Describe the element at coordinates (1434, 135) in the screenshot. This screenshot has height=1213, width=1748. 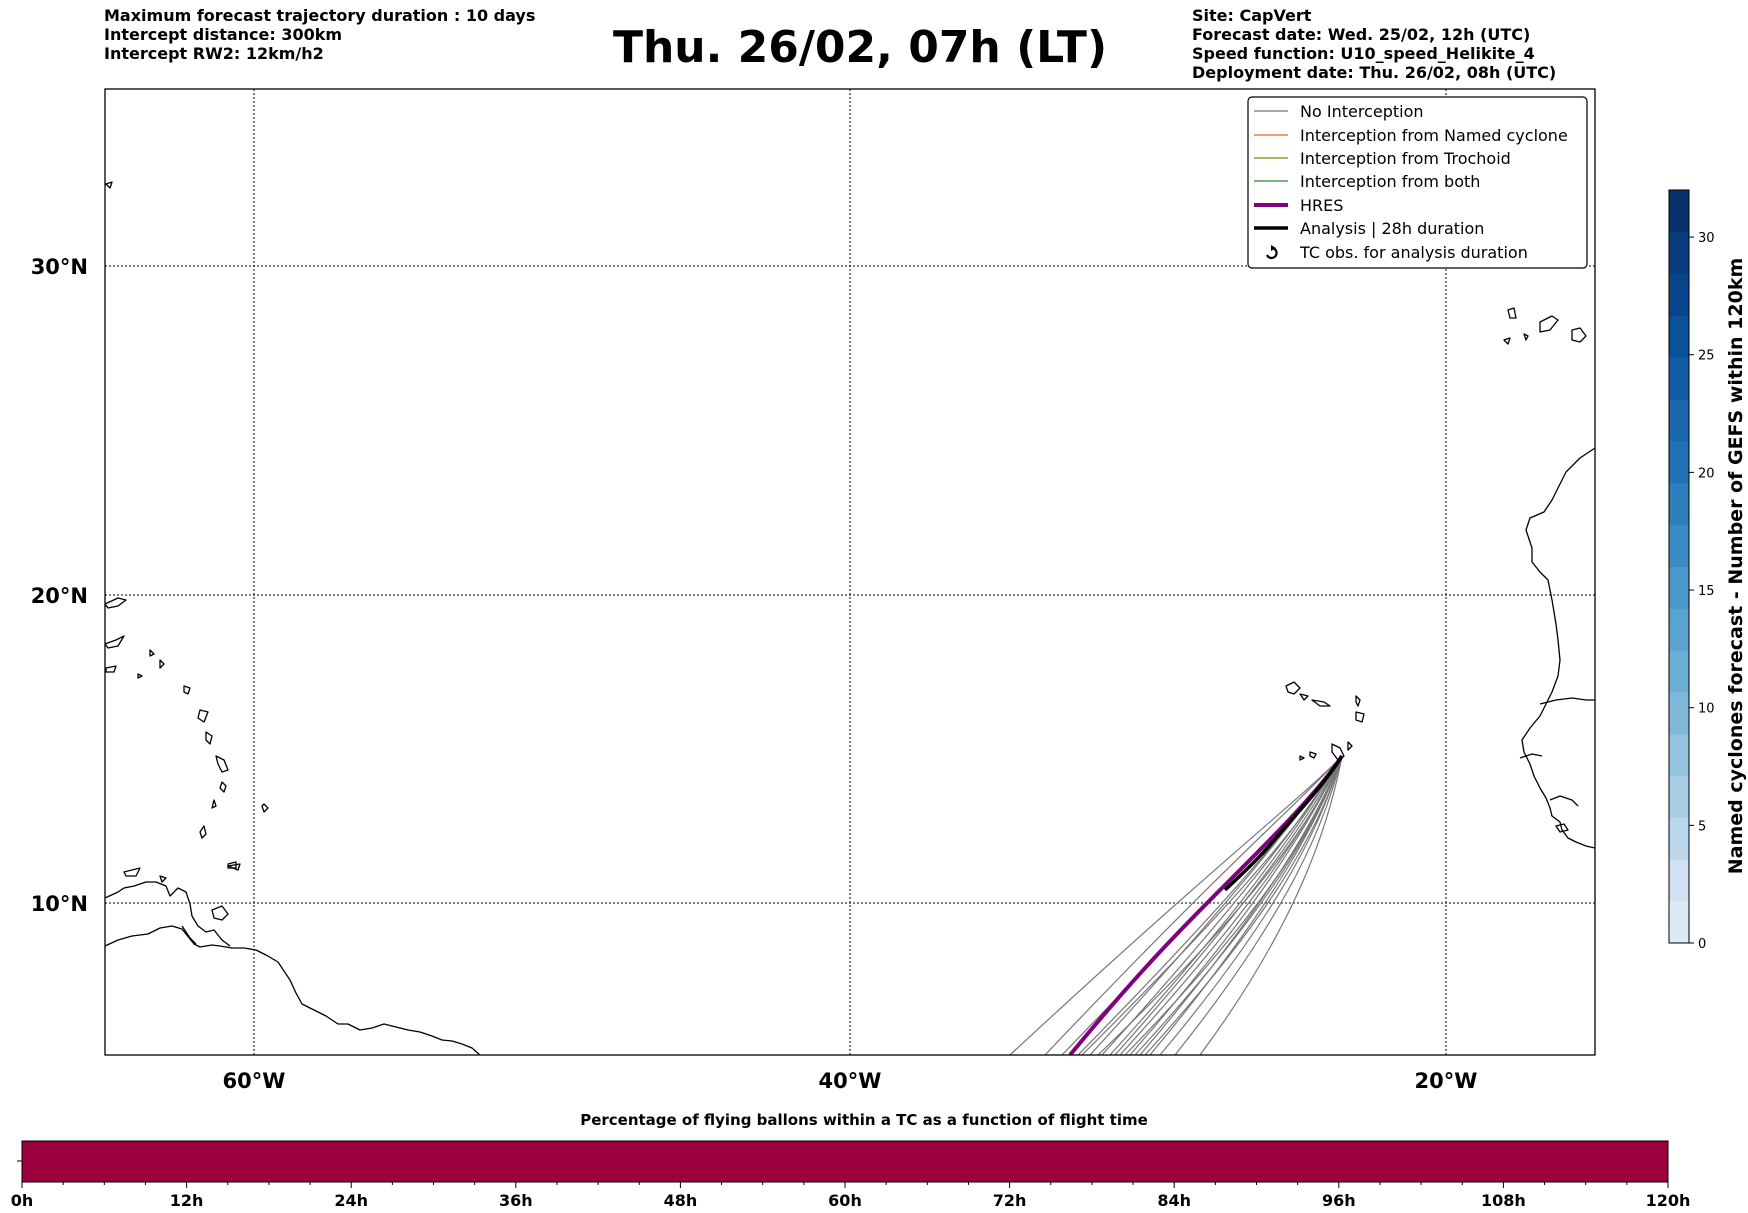
I see `legend-label: Interception from Named cyclone` at that location.